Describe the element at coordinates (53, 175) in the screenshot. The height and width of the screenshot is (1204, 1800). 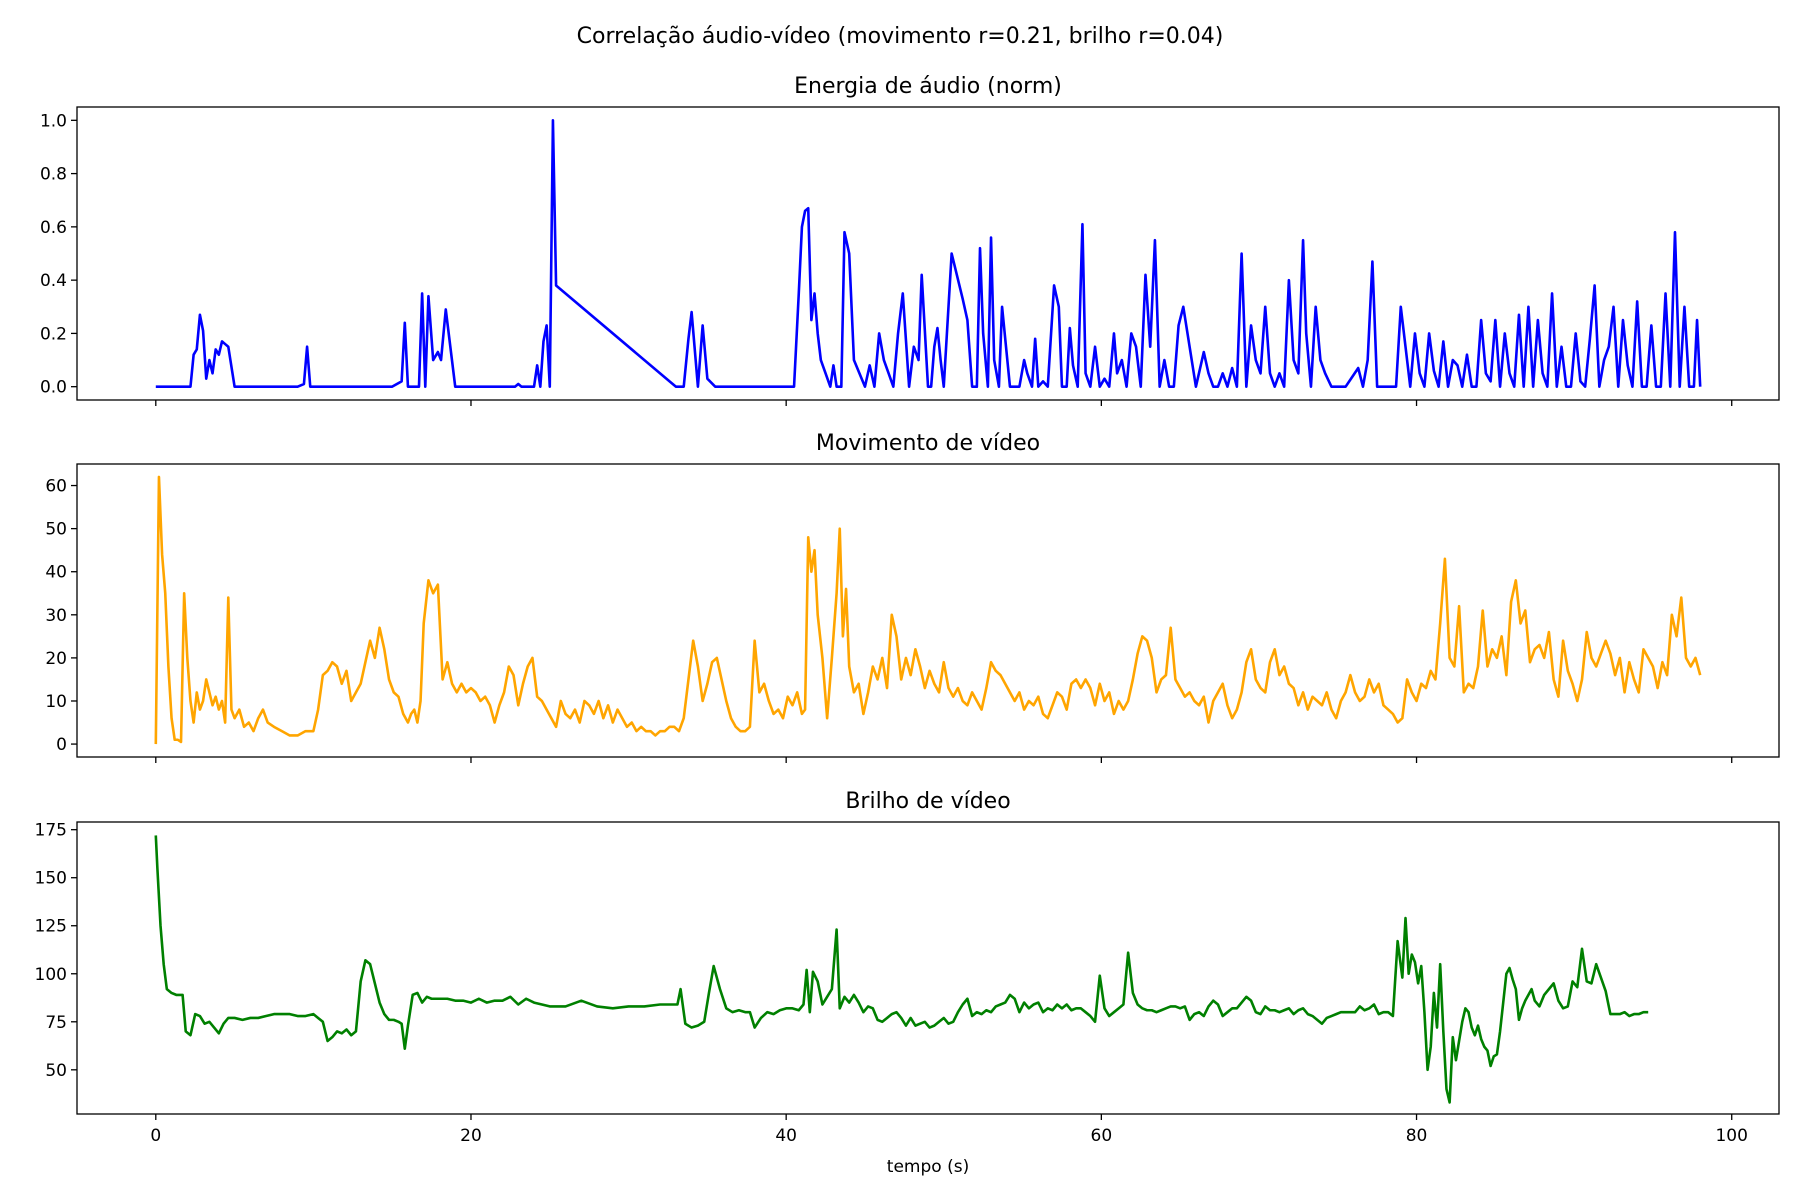
I see `panel-1-ytick-label: 0.8` at that location.